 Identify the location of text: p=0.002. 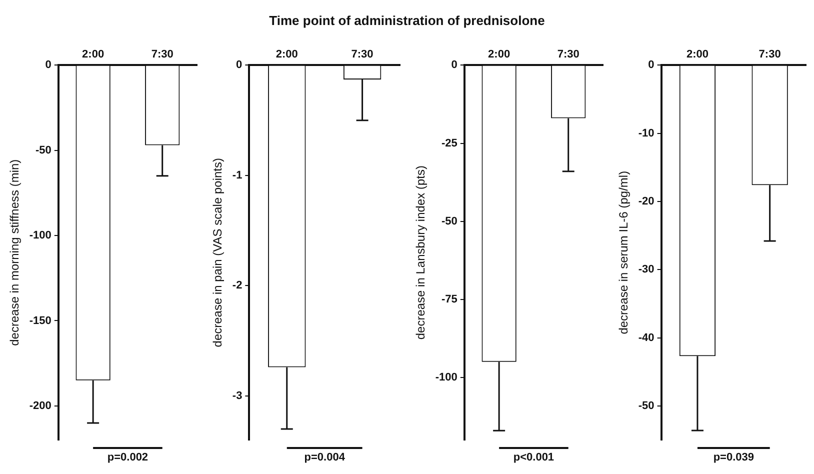
(127, 458).